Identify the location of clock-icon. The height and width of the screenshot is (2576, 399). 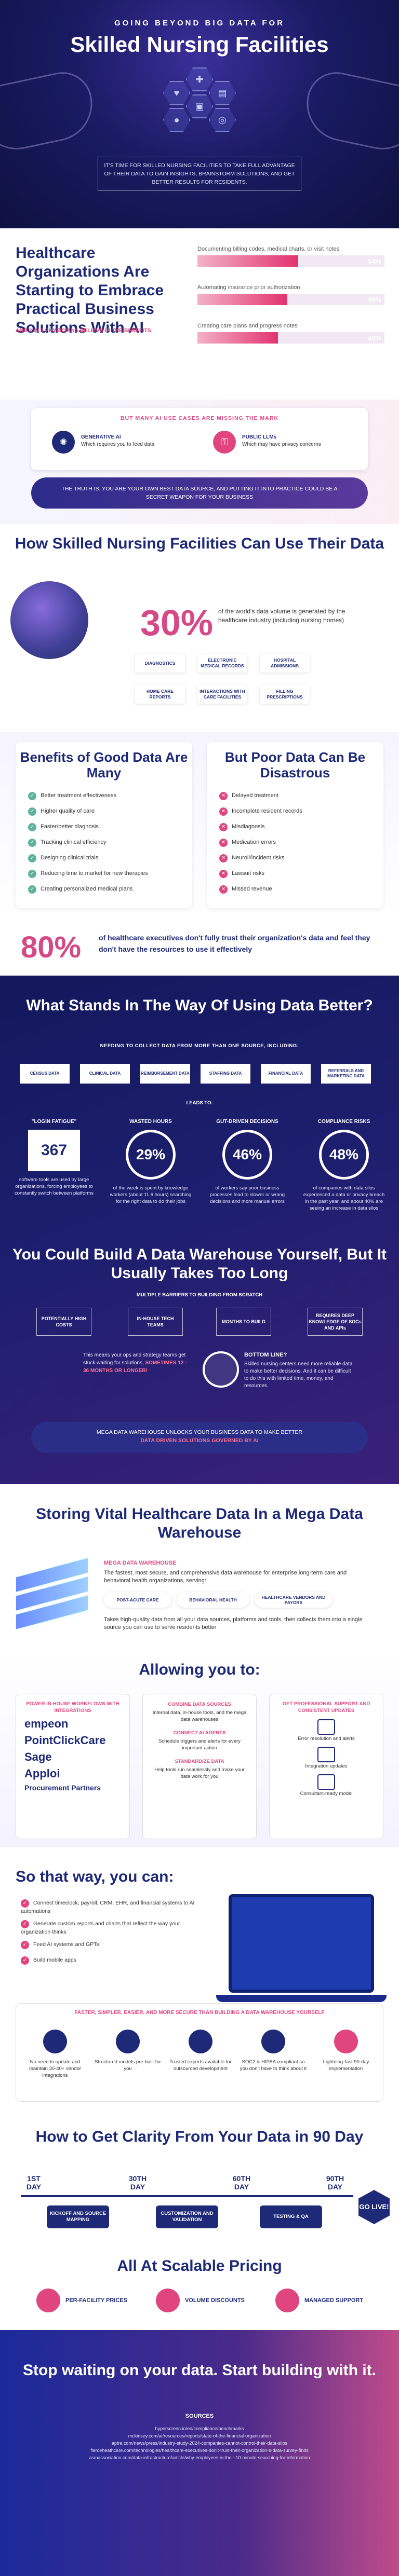
(221, 1369).